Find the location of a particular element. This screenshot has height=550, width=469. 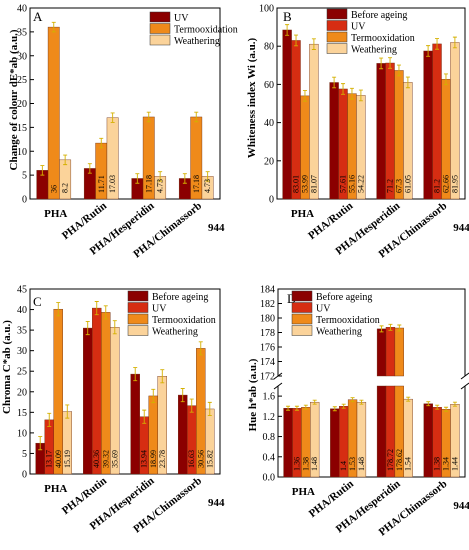

panel-D-data-label-3-2: 1.54 is located at coordinates (408, 464).